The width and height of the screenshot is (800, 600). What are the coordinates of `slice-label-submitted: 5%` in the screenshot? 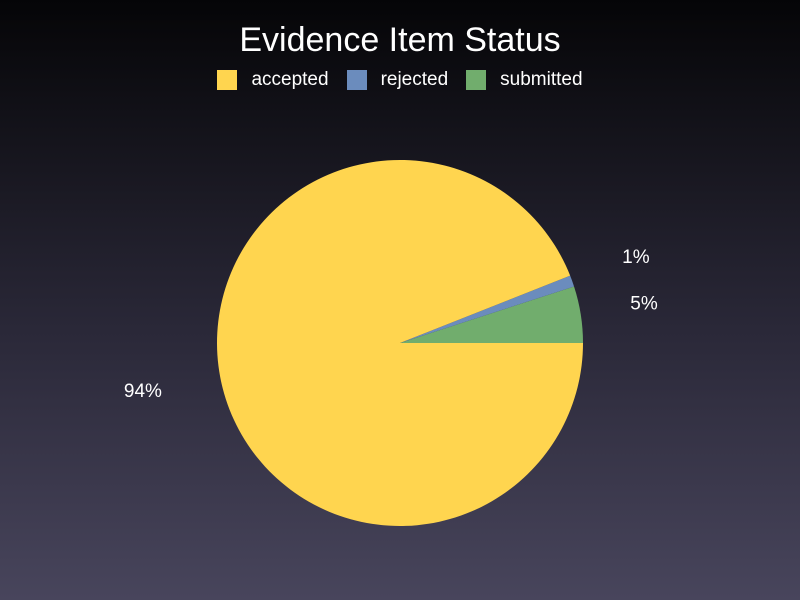 It's located at (644, 303).